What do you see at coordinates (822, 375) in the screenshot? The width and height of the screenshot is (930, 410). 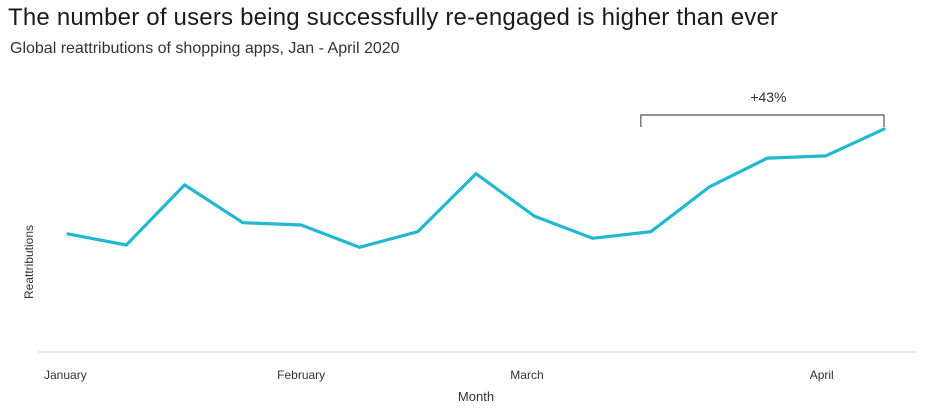 I see `x-tick-label: April` at bounding box center [822, 375].